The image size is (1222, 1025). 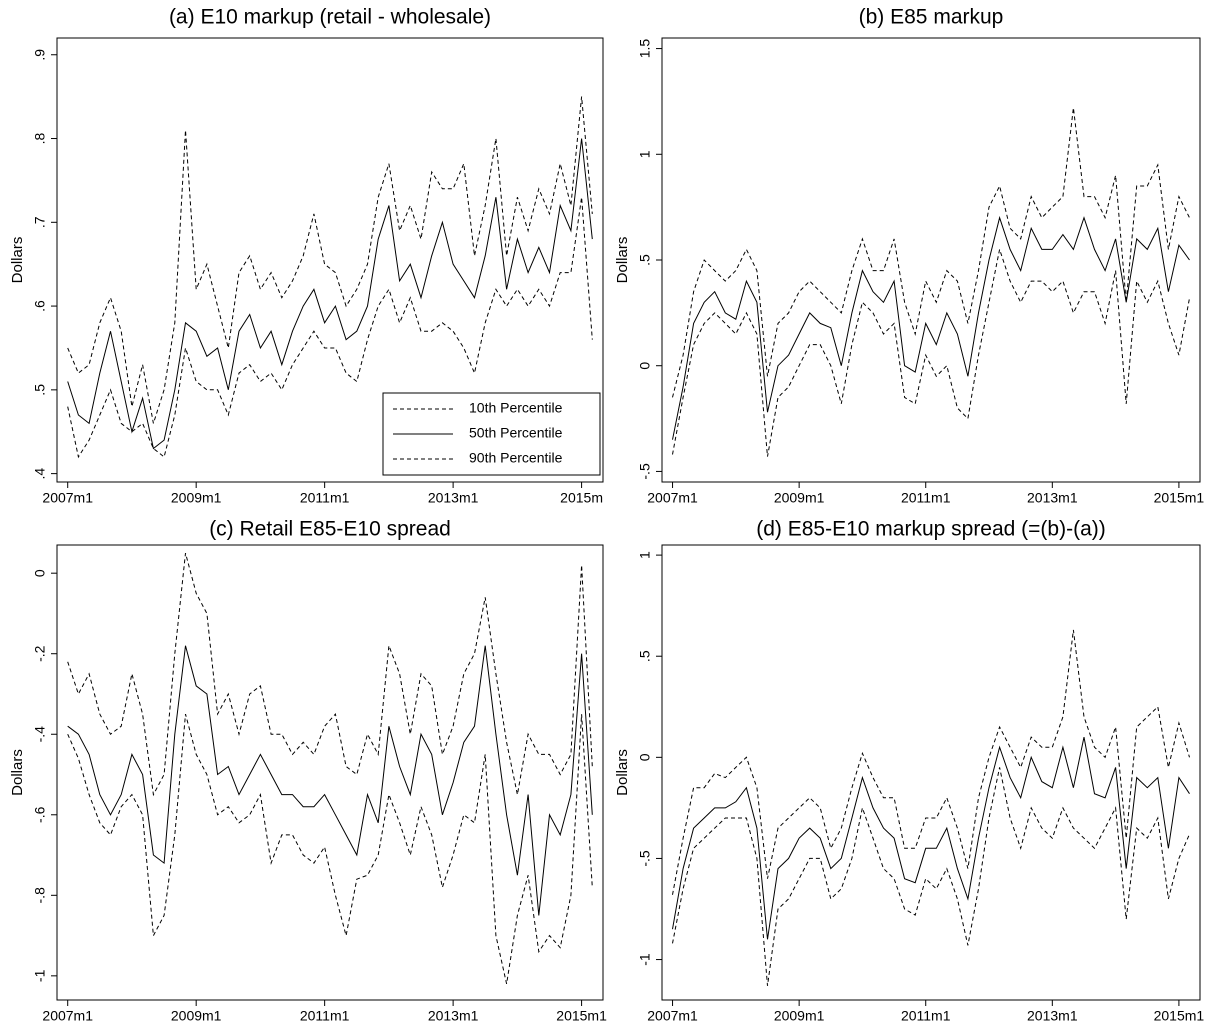 I want to click on y-tick-label: -.4, so click(x=40, y=734).